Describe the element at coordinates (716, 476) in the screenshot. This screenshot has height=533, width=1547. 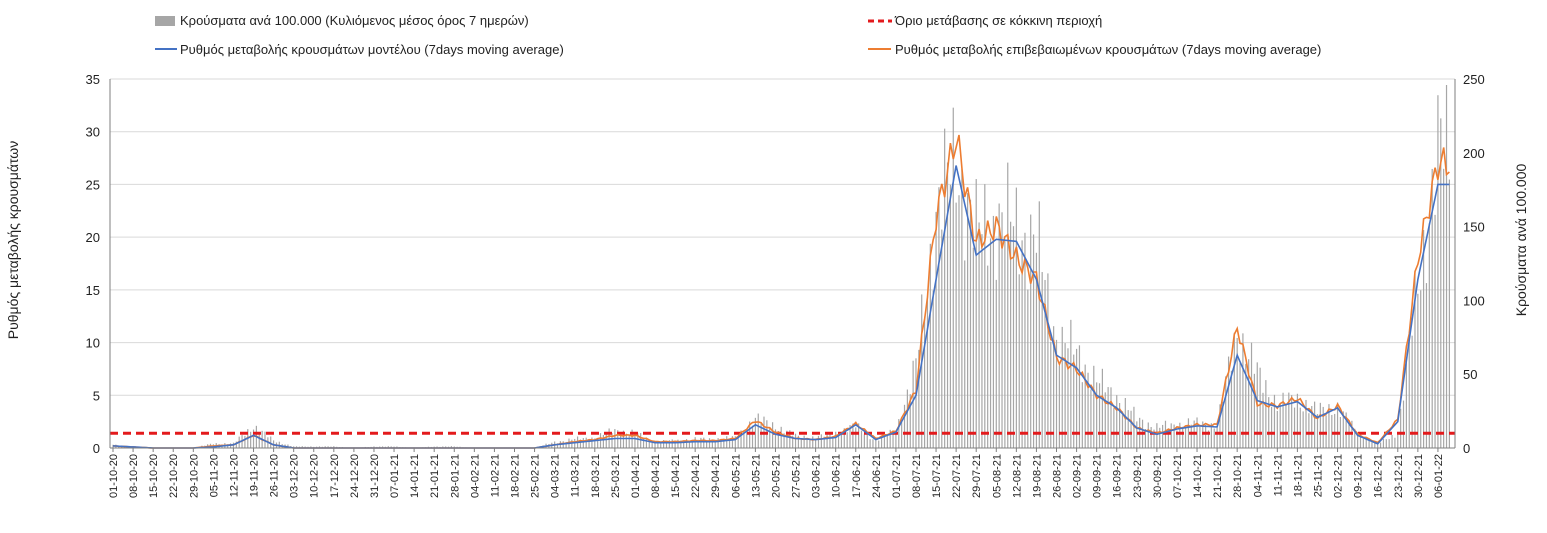
I see `x-tick-label: 29-04-21` at that location.